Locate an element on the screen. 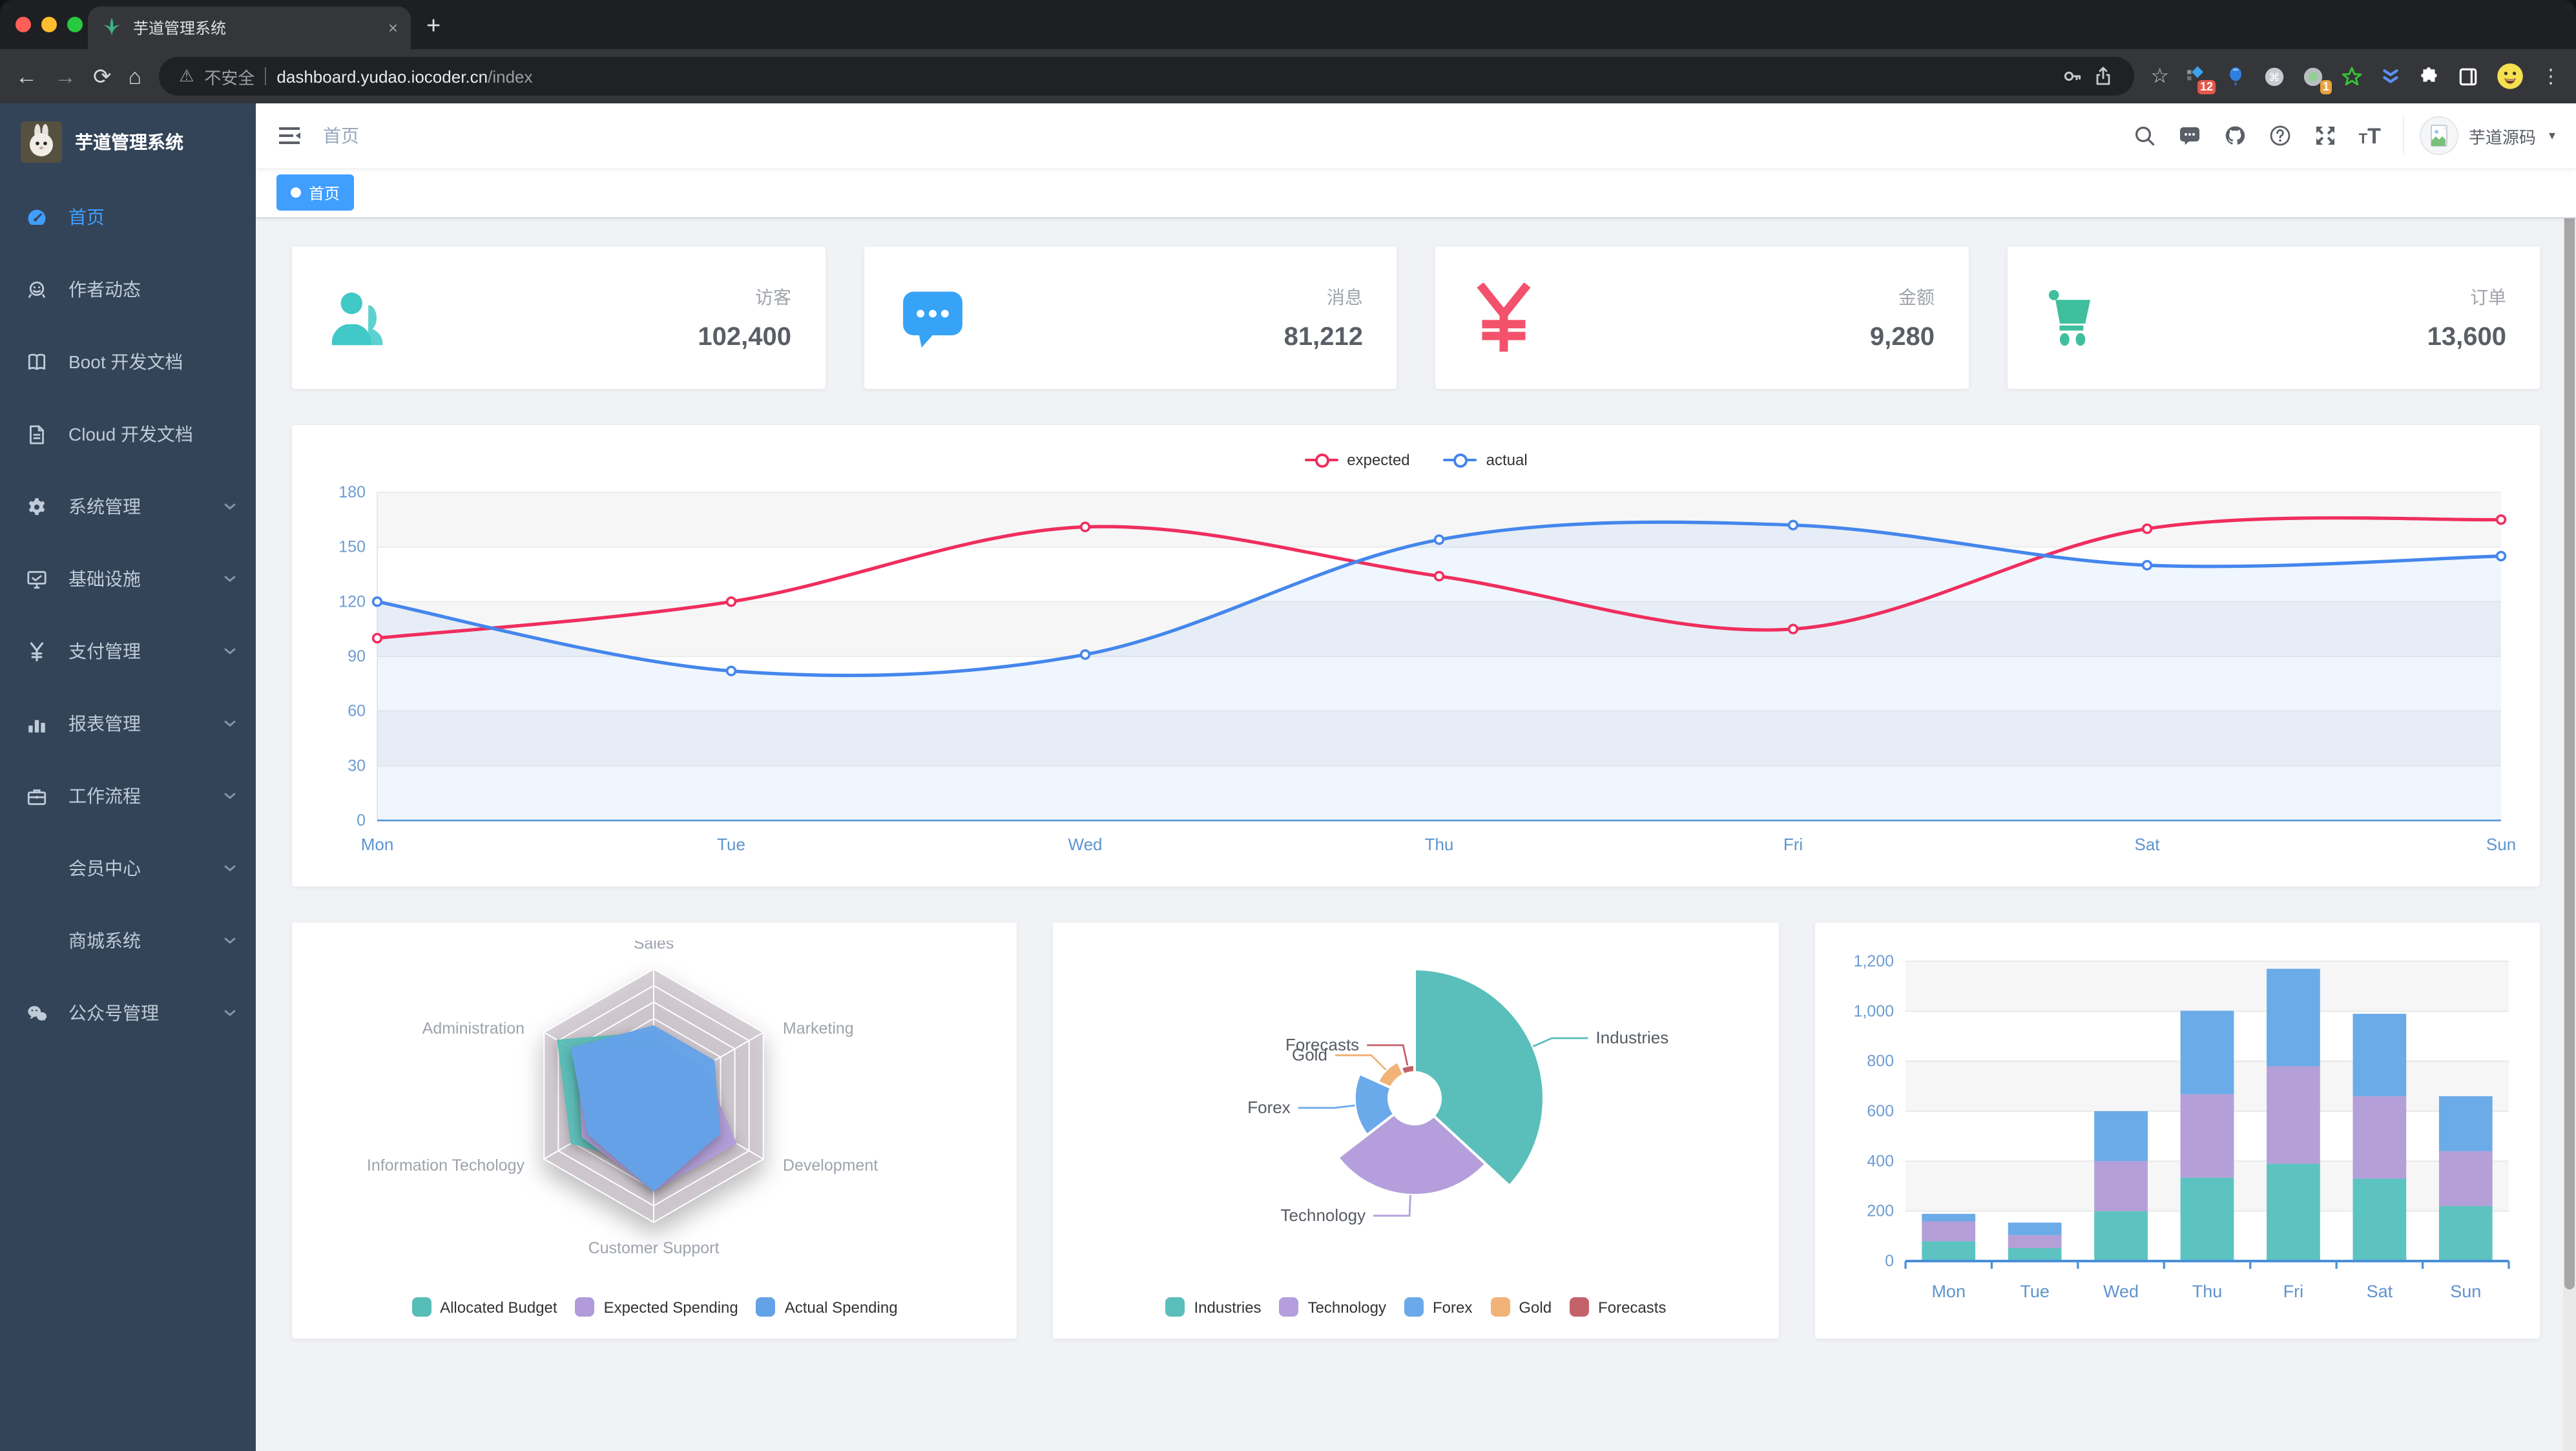 This screenshot has height=1451, width=2576. sidebar-toggle-icon is located at coordinates (2468, 76).